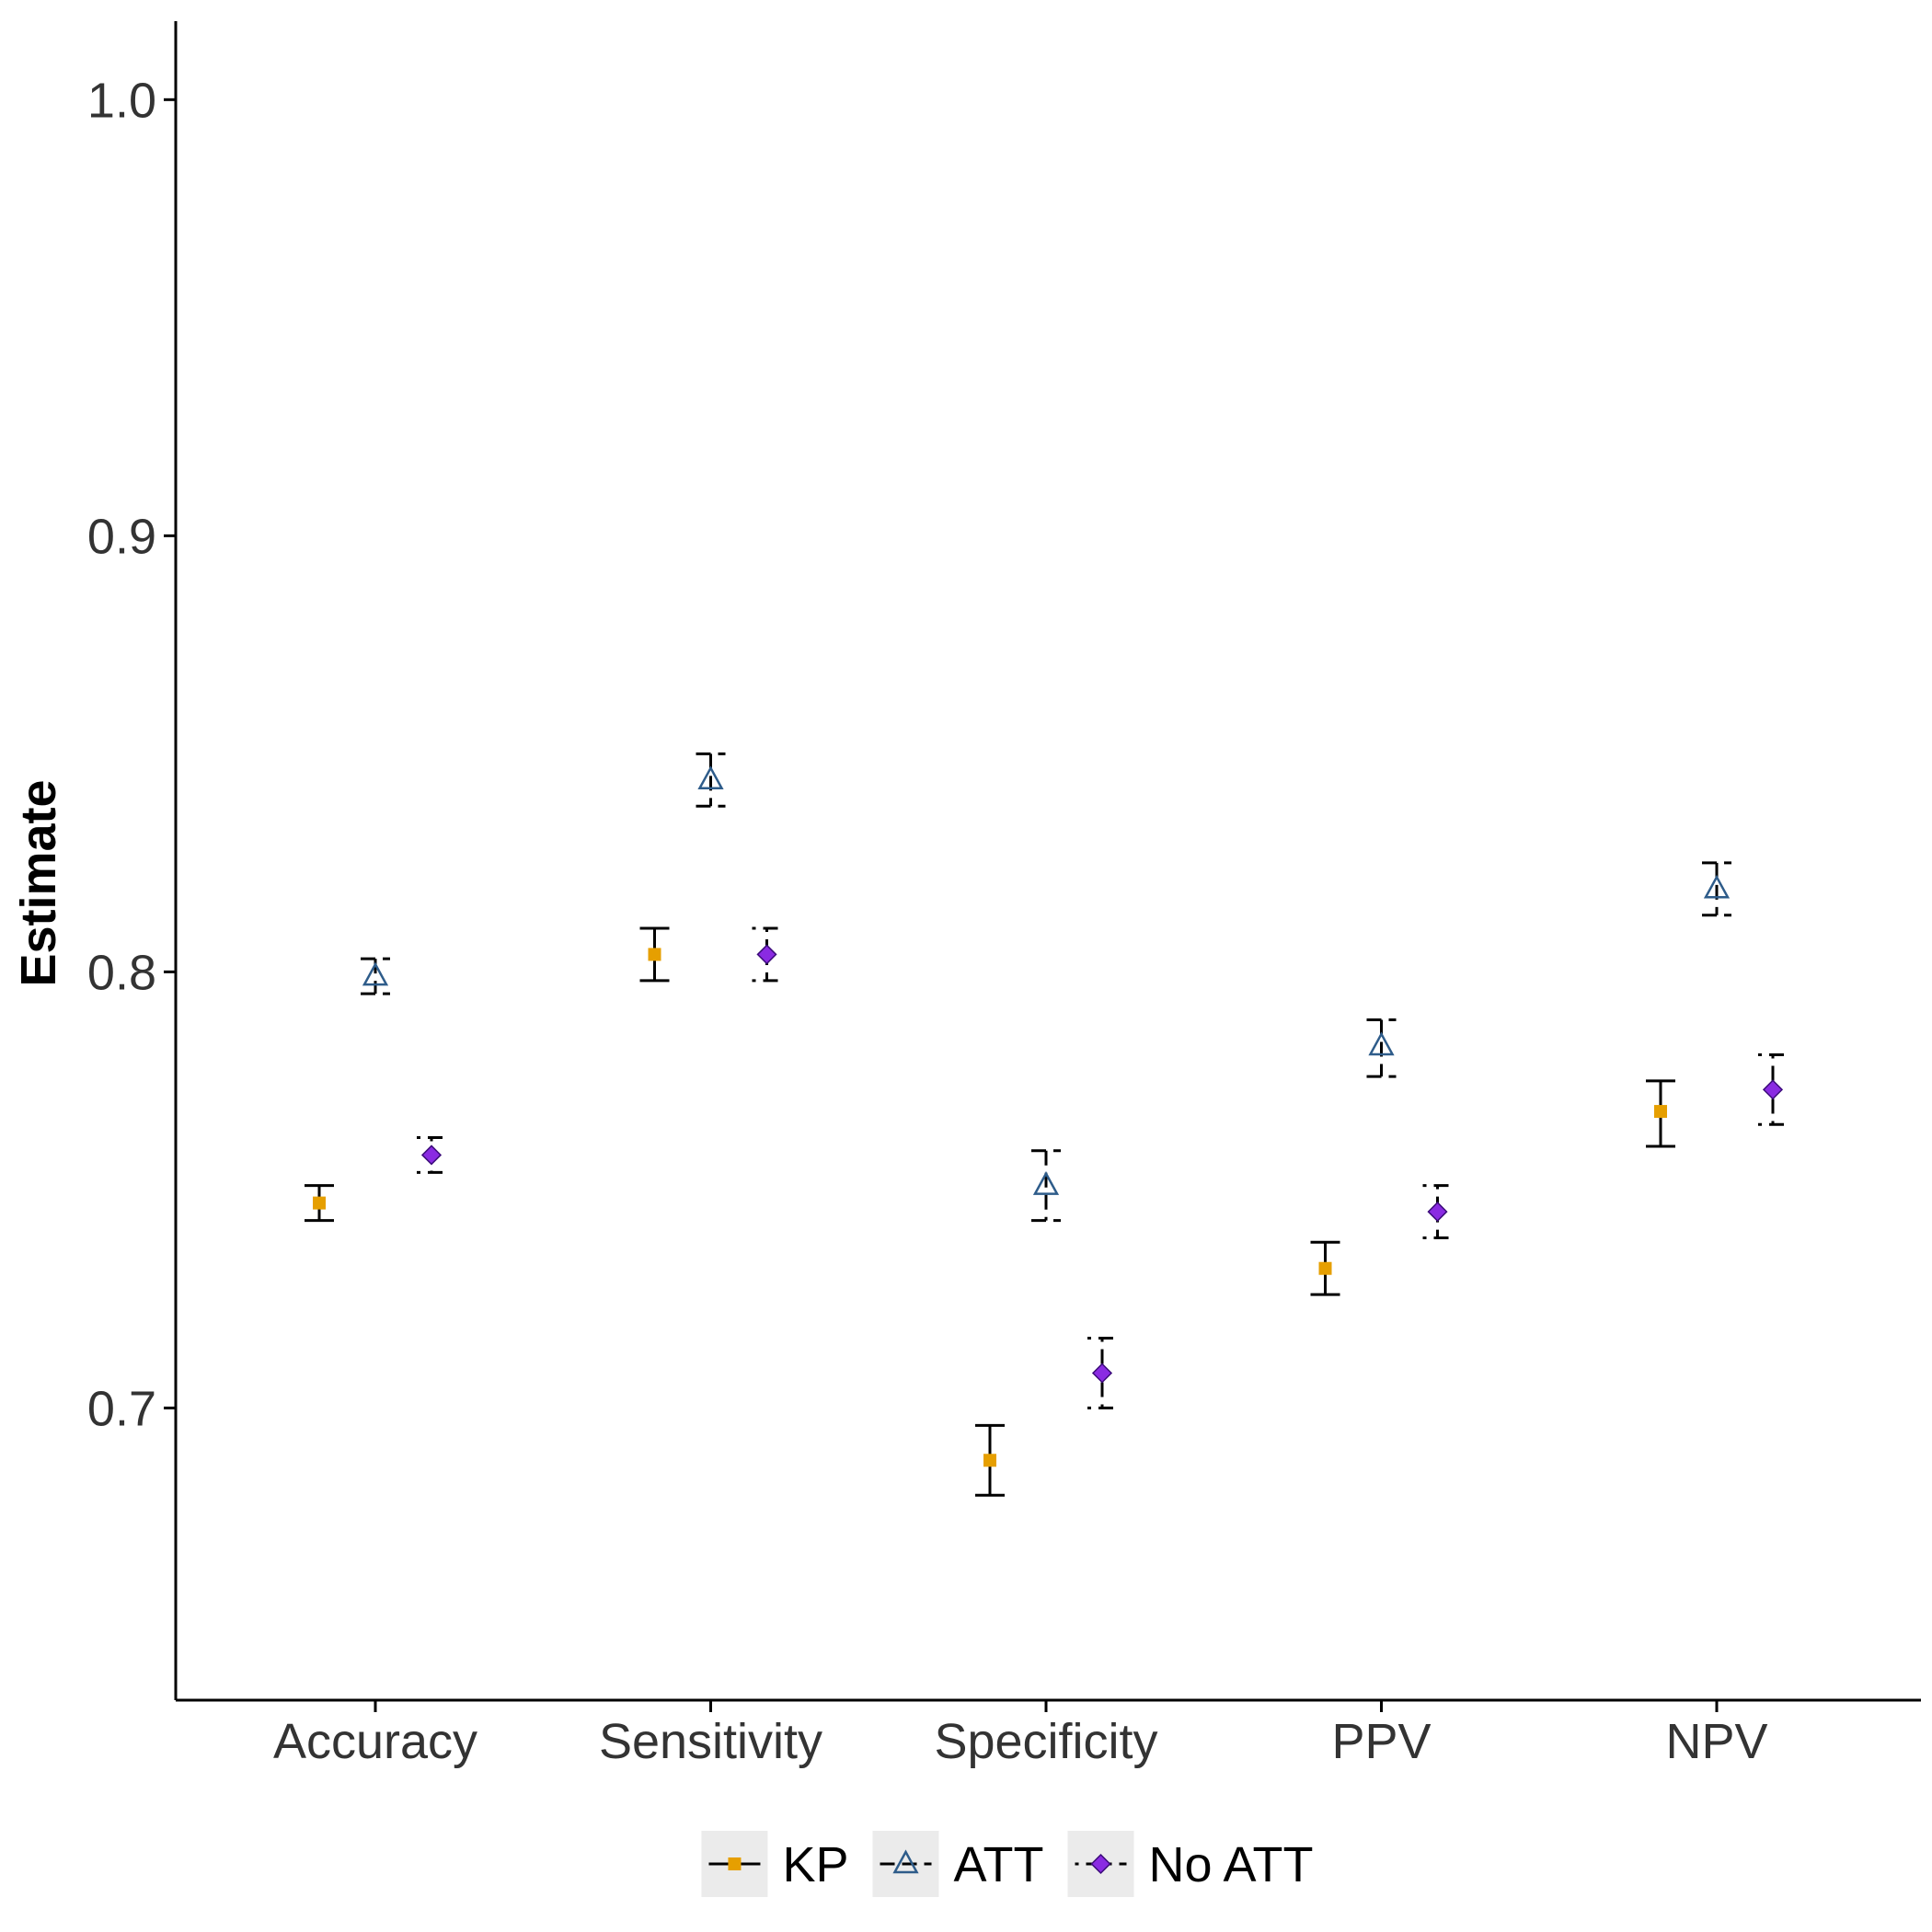  Describe the element at coordinates (1381, 1741) in the screenshot. I see `x-tick-label-ppv: PPV` at that location.